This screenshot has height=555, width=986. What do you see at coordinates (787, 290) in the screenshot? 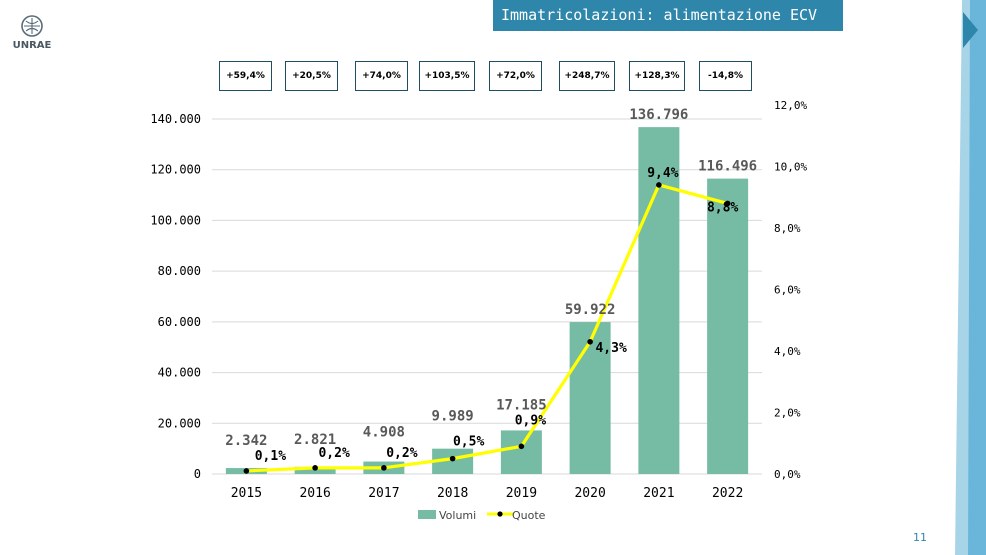
I see `y-right-tick-label: 6,0%` at bounding box center [787, 290].